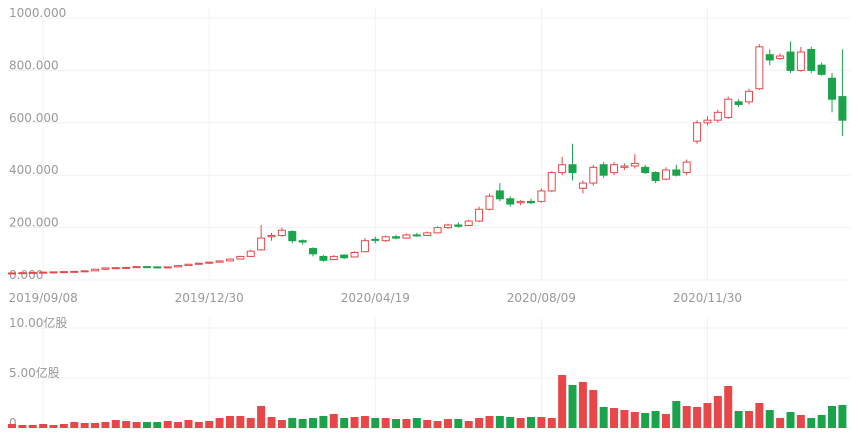 This screenshot has width=858, height=437. I want to click on x-tick-label: 2020/04/19, so click(375, 298).